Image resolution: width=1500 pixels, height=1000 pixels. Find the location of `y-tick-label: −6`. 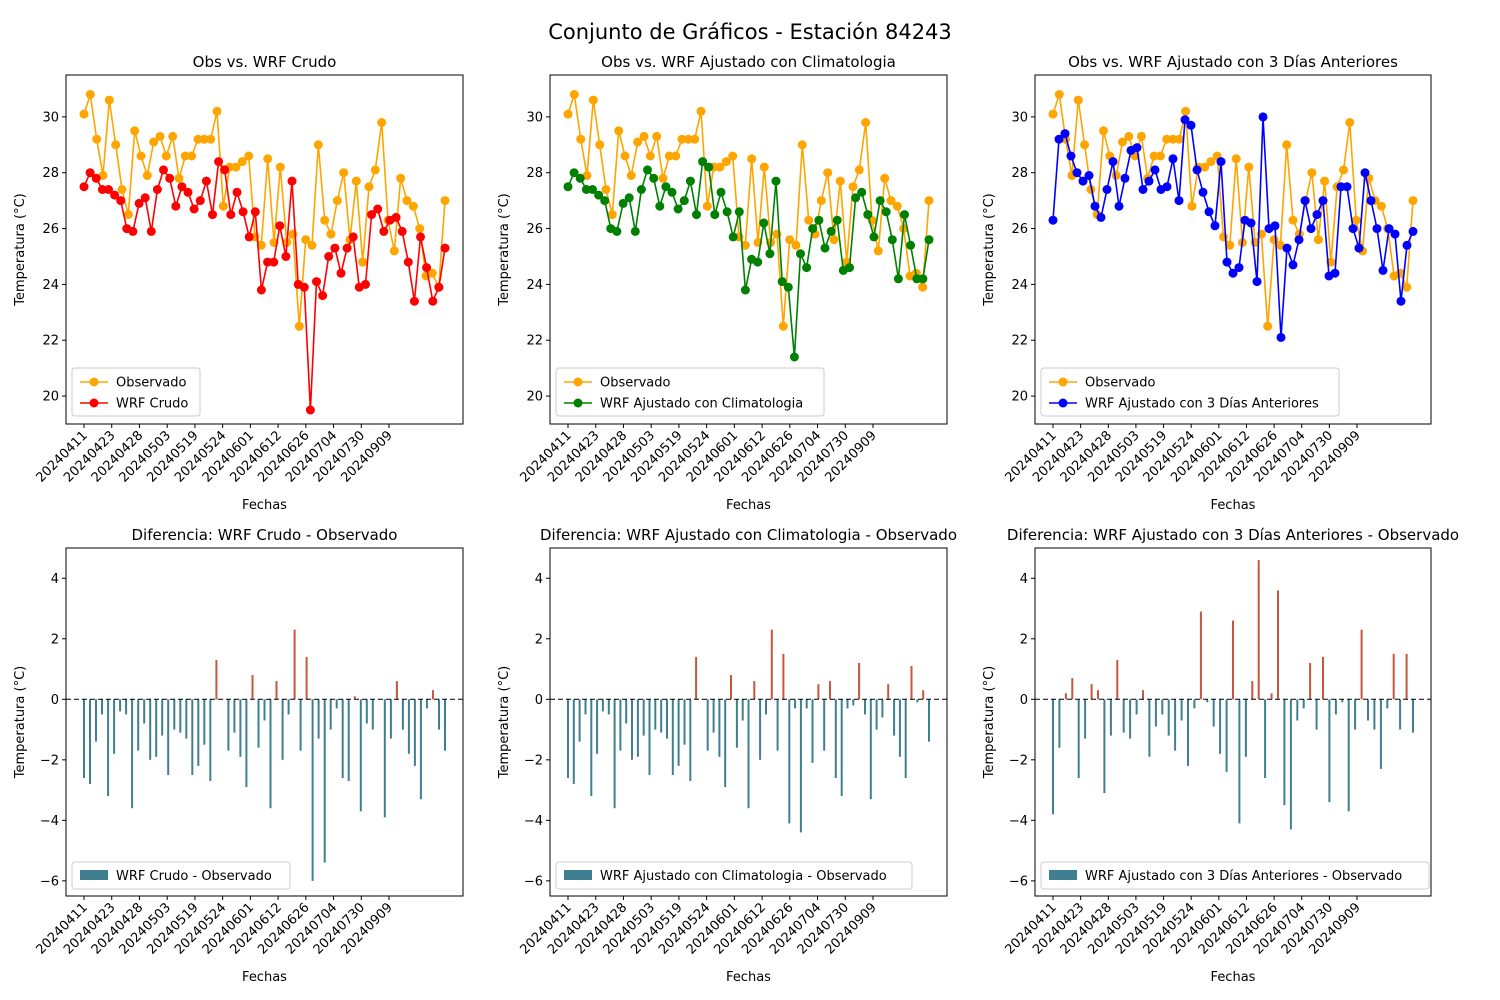

y-tick-label: −6 is located at coordinates (1018, 881).